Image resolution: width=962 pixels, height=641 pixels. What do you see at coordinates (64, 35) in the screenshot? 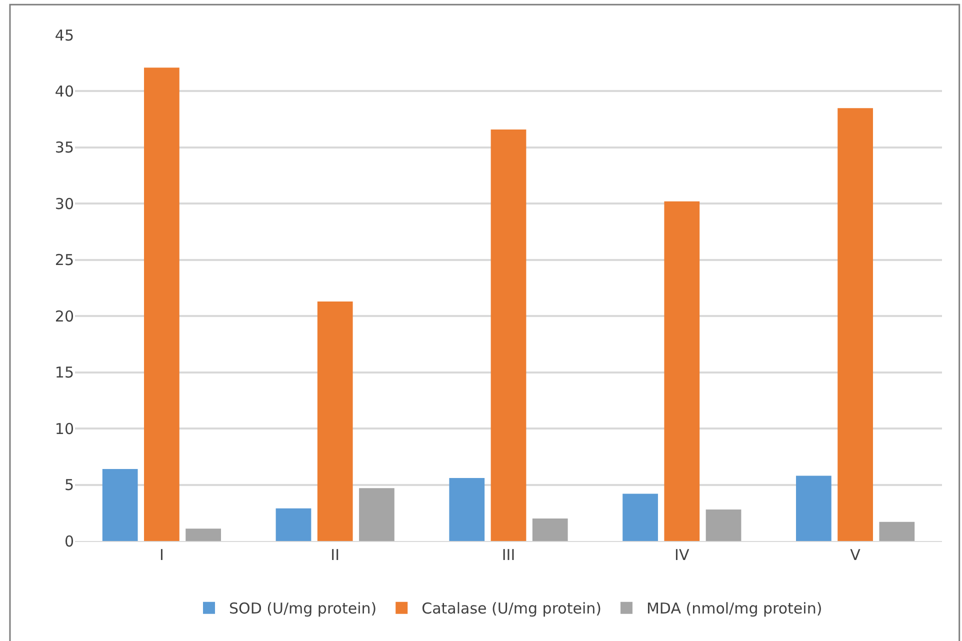
I see `y-tick-label: 45` at bounding box center [64, 35].